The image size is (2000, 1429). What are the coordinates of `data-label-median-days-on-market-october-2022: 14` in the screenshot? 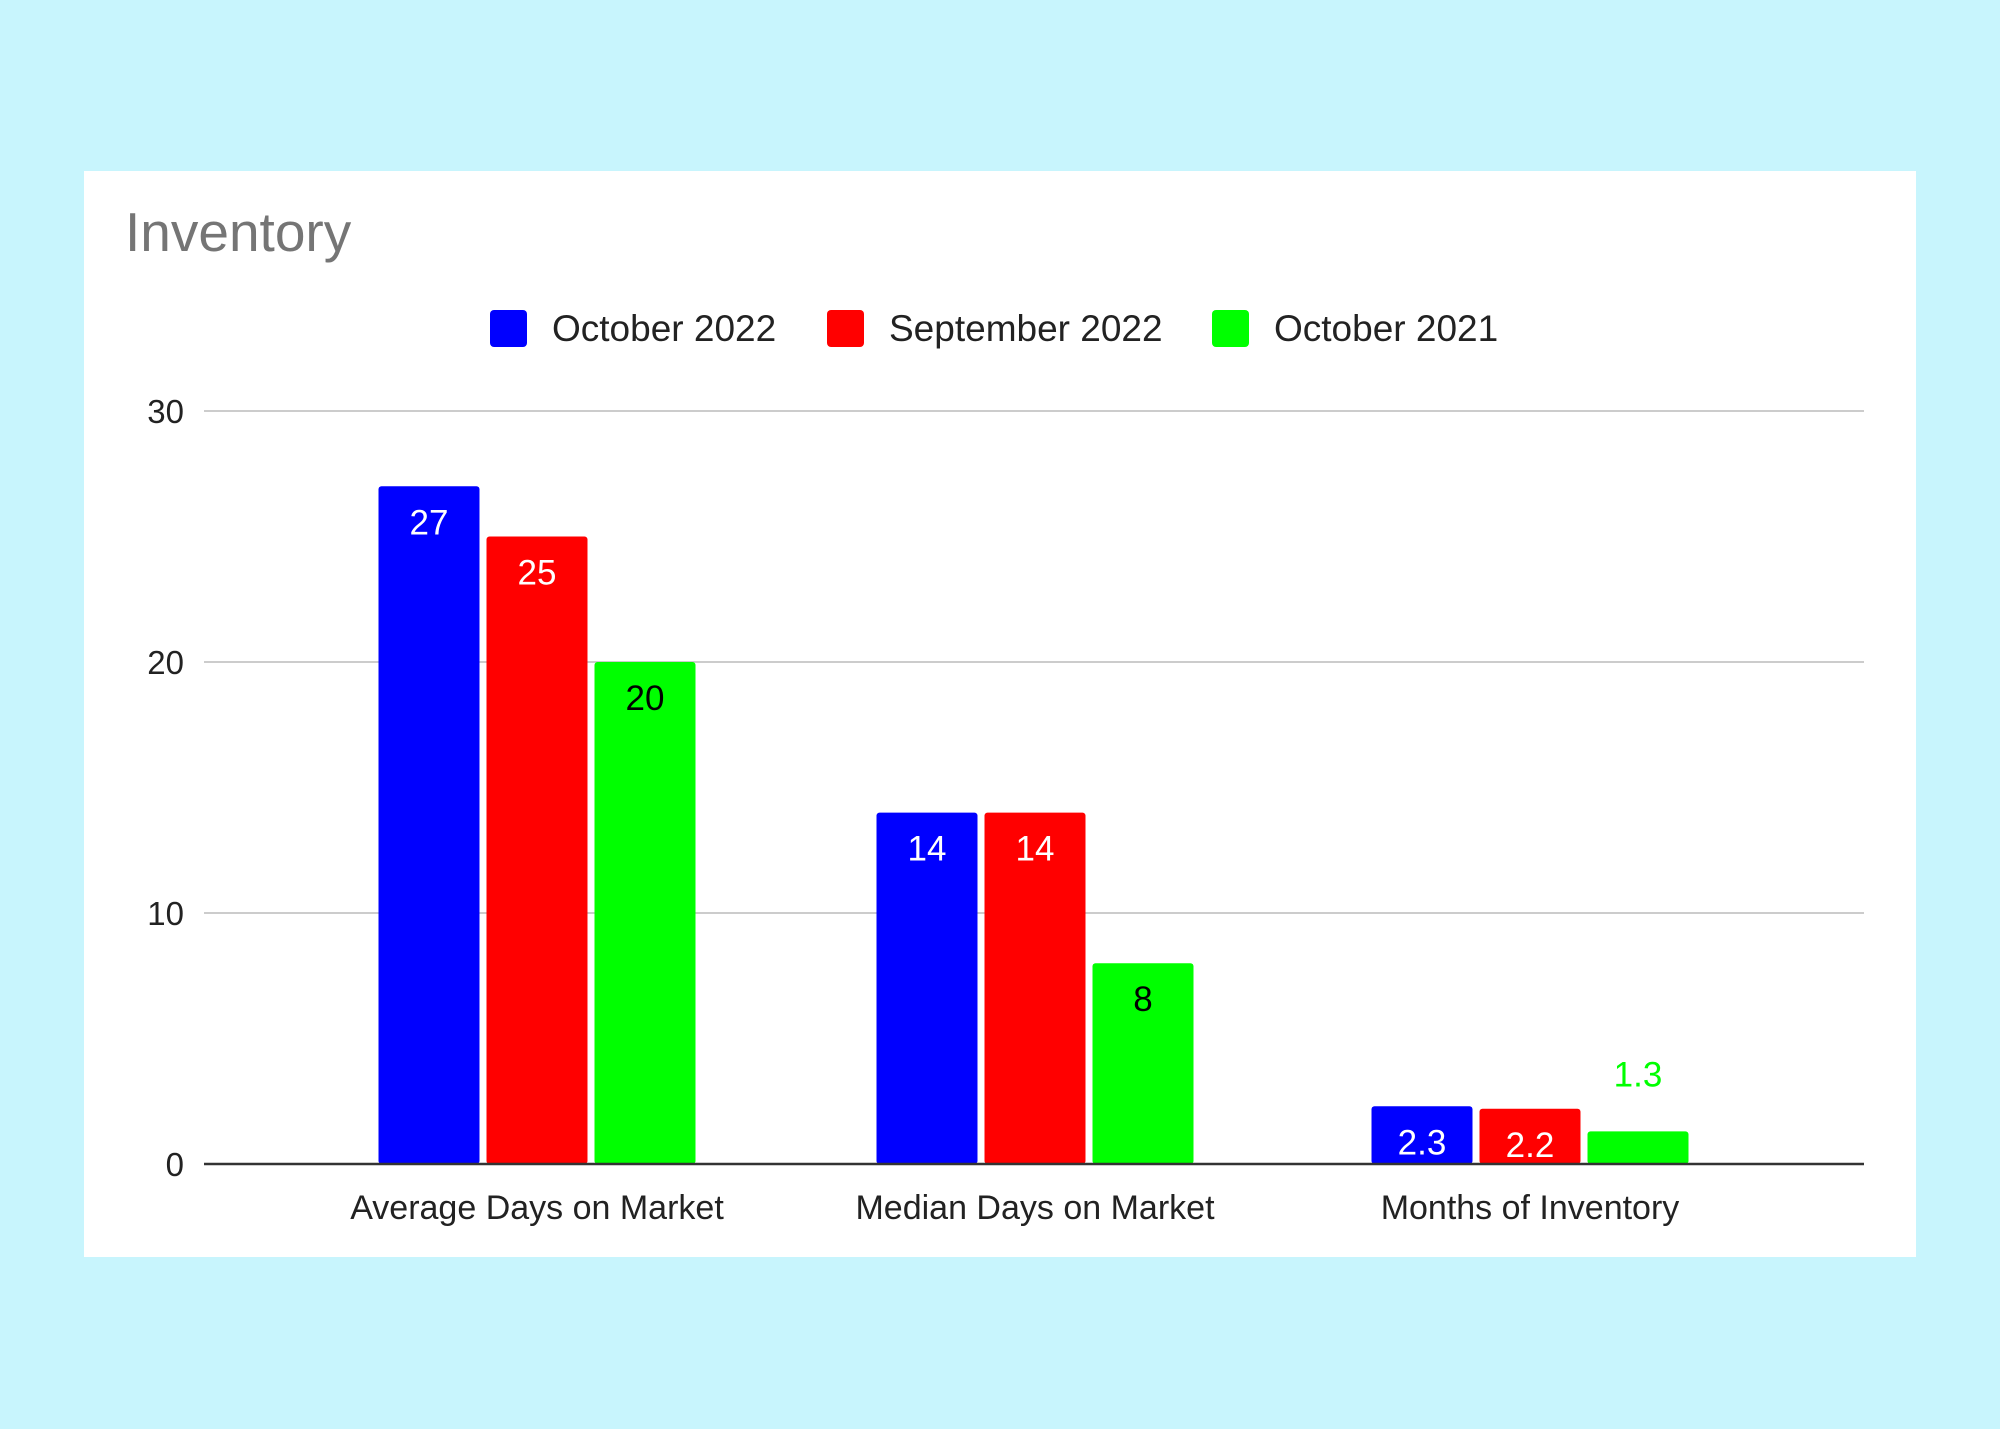 It's located at (927, 849).